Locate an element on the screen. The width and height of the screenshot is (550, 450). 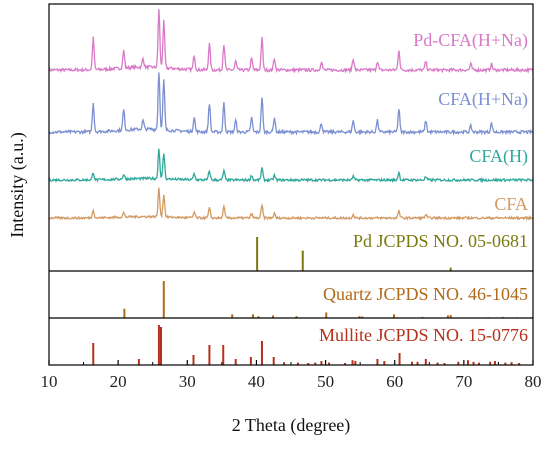
x-tick-label: 20 is located at coordinates (118, 381).